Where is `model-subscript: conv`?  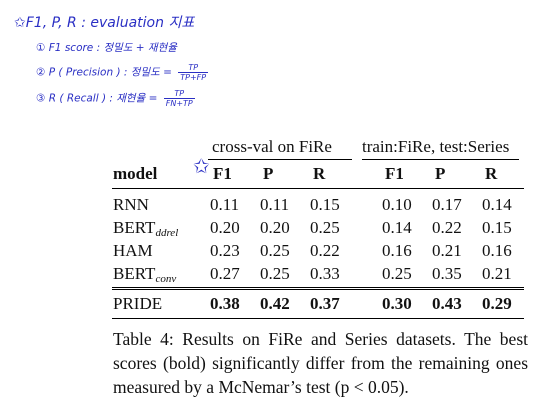 model-subscript: conv is located at coordinates (166, 279).